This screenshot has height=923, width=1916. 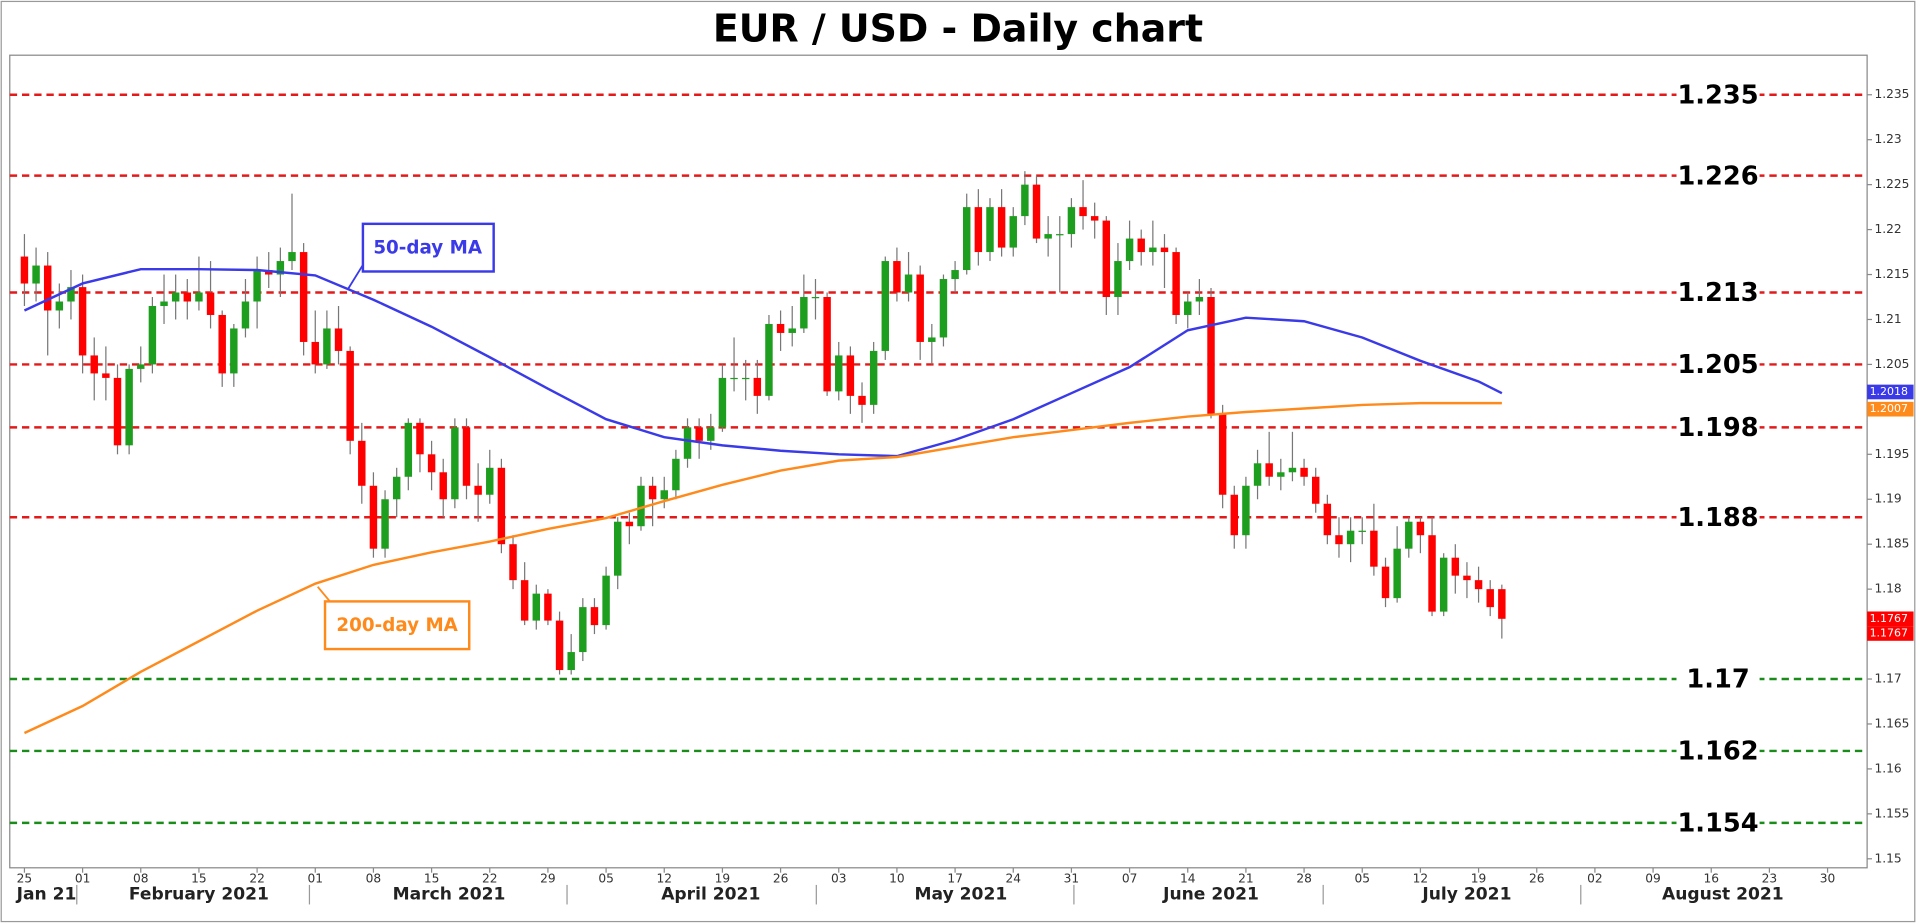 What do you see at coordinates (1891, 813) in the screenshot?
I see `y-tick-label: 1.155` at bounding box center [1891, 813].